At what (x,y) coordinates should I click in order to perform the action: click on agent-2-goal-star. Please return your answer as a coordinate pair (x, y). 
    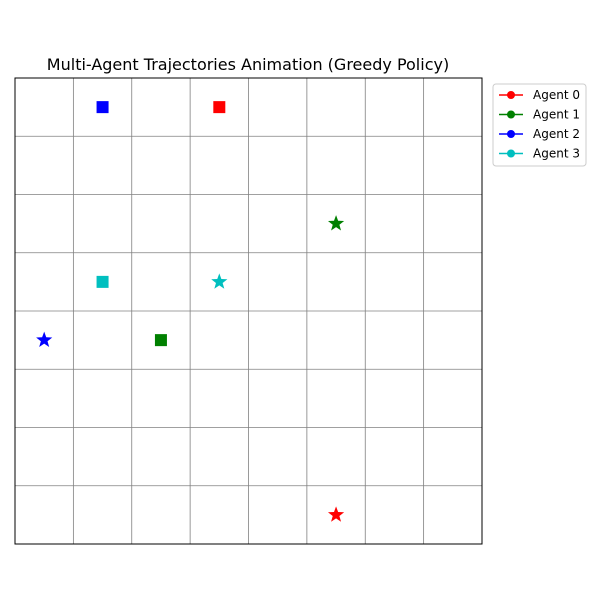
    Looking at the image, I should click on (44, 339).